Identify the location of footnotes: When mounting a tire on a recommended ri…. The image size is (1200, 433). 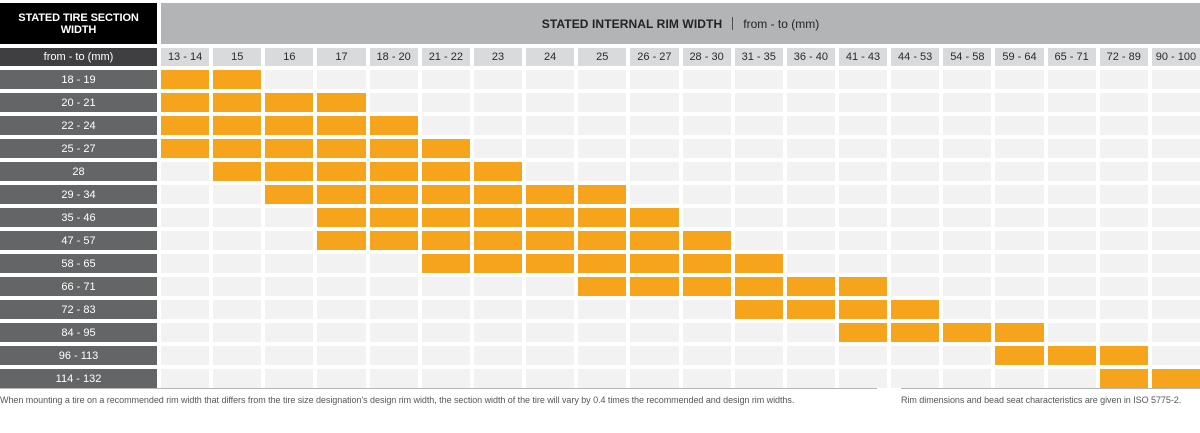
(600, 397).